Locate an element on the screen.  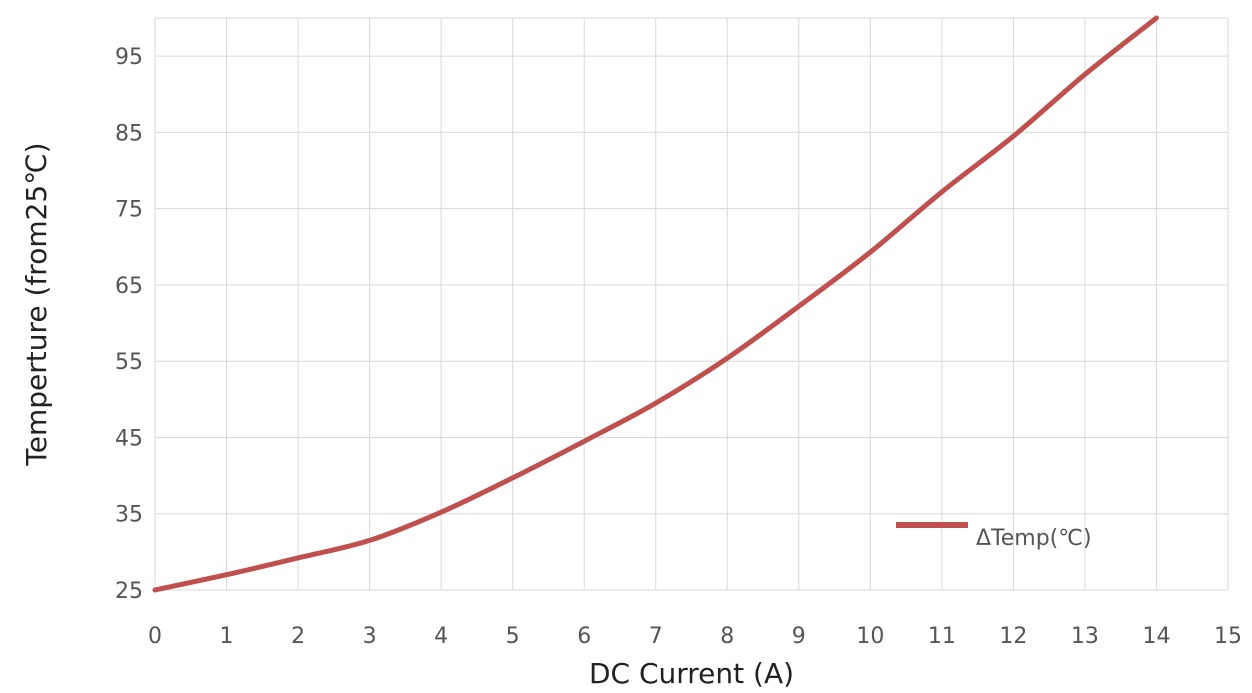
x-tick-label: 13 is located at coordinates (1085, 636).